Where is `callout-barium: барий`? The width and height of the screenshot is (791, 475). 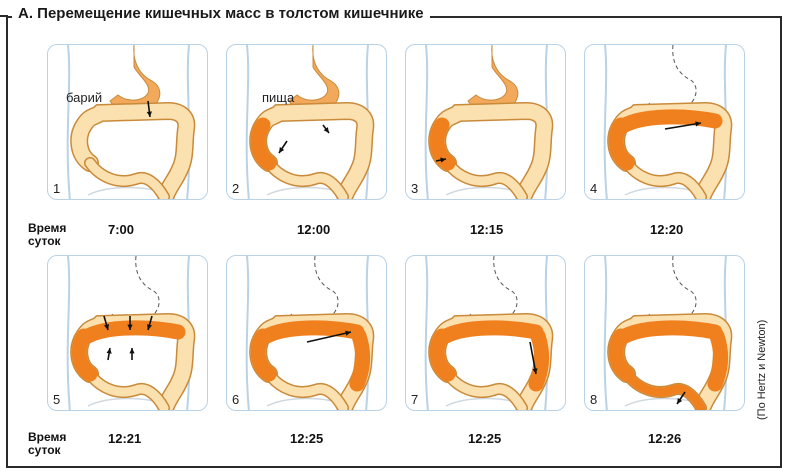 callout-barium: барий is located at coordinates (84, 97).